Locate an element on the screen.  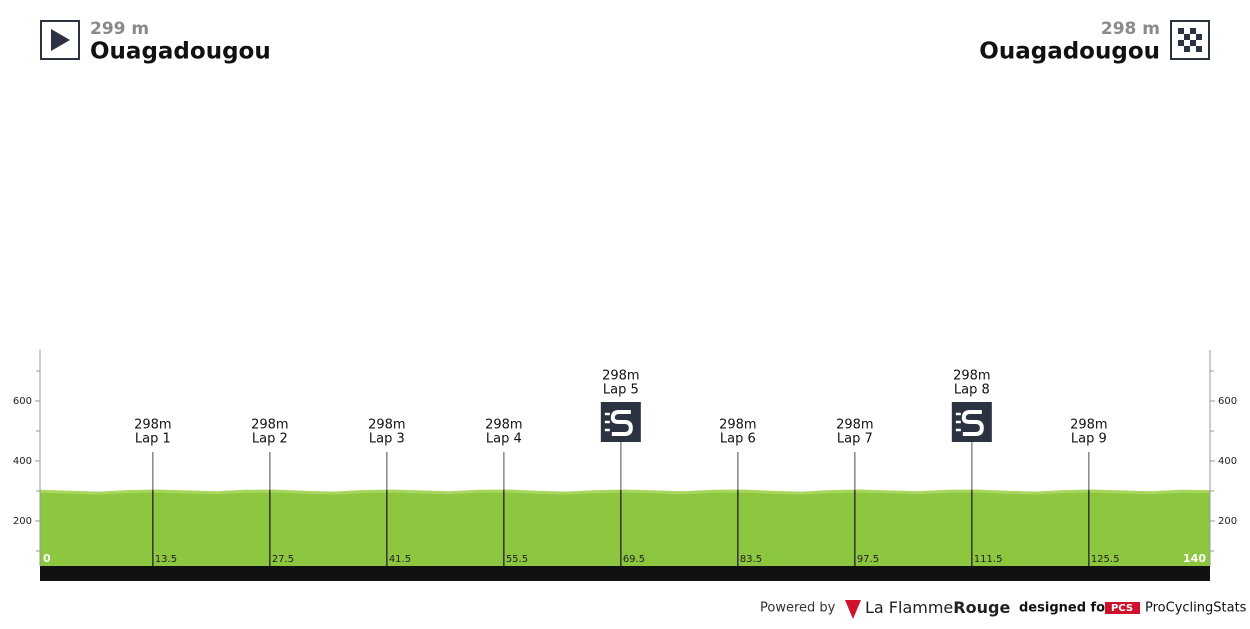
brand-a: La Flamme is located at coordinates (909, 607).